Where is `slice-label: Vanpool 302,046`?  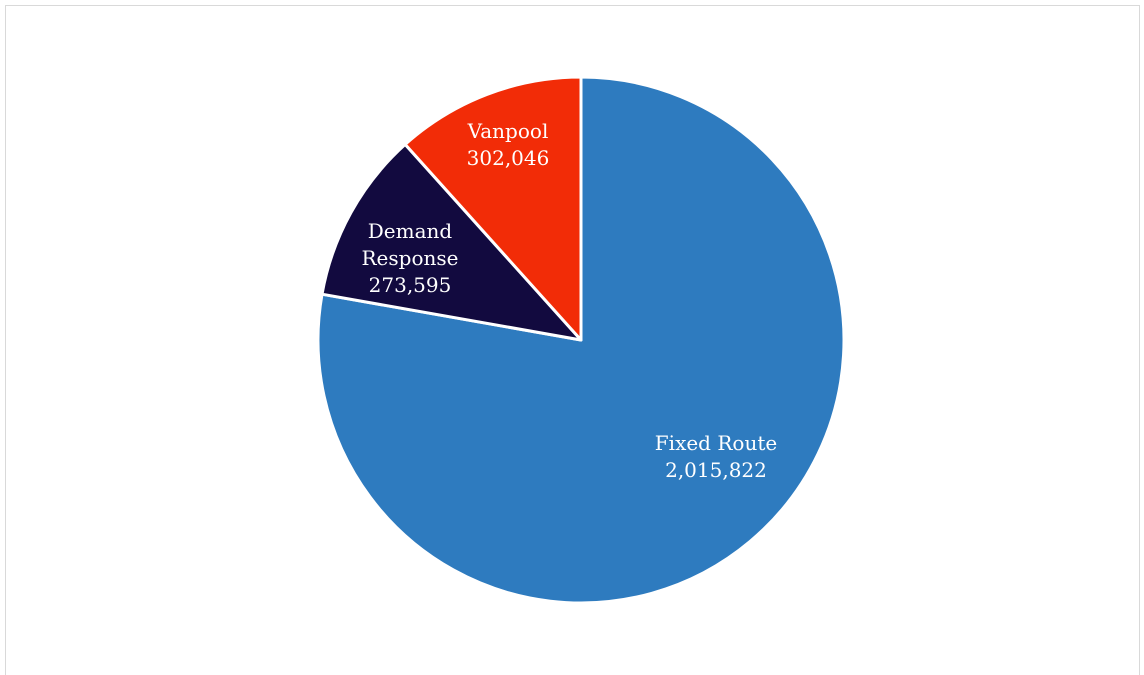 slice-label: Vanpool 302,046 is located at coordinates (508, 145).